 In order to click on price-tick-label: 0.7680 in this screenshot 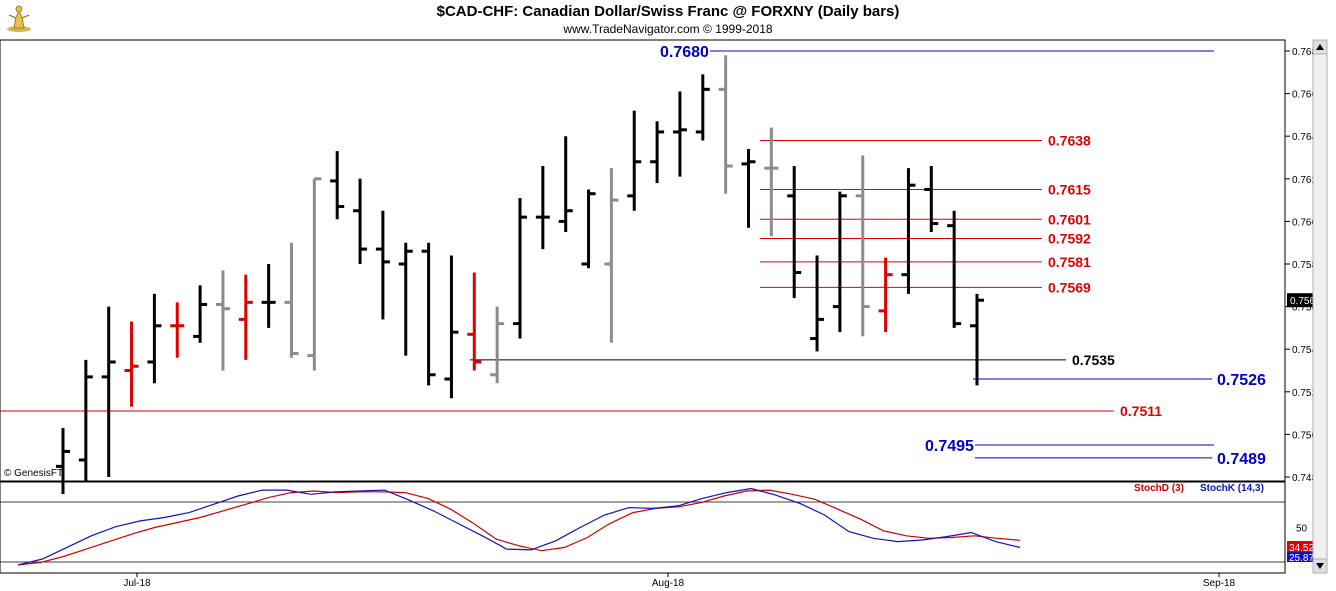, I will do `click(1307, 52)`.